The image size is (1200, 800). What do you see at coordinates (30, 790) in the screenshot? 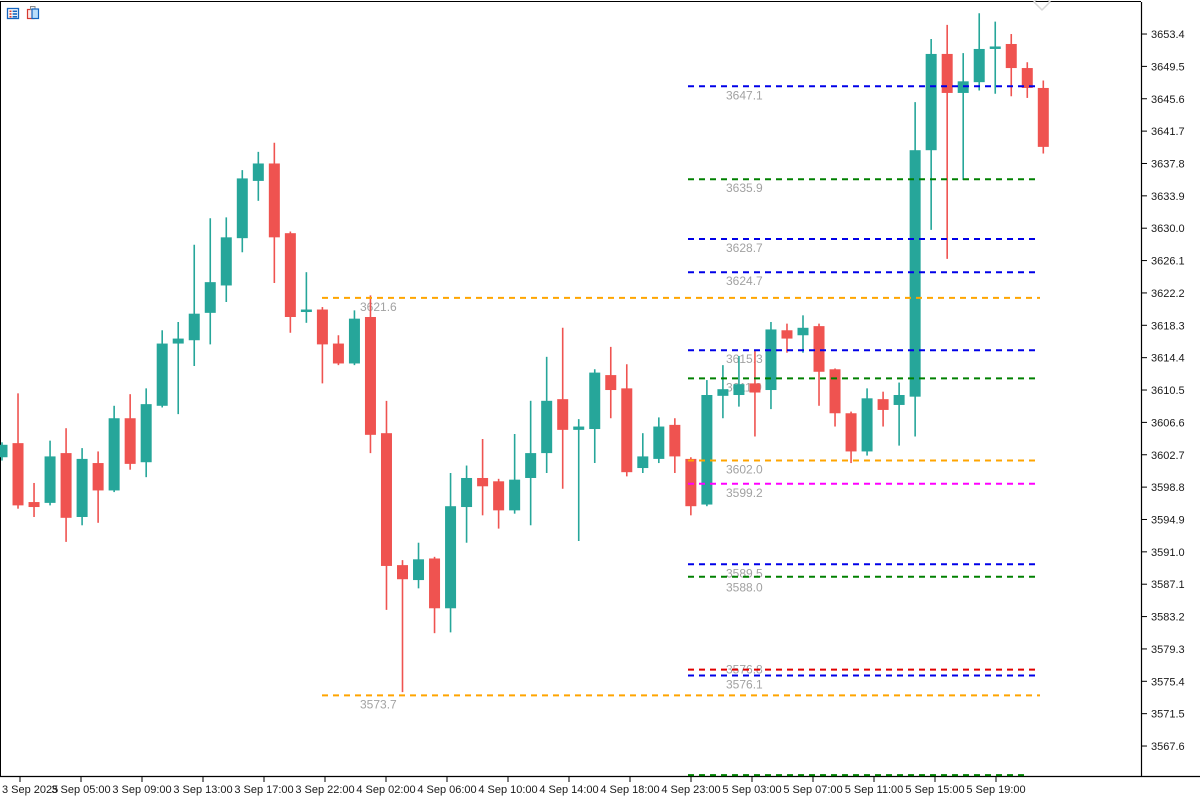
I see `x-tick-label: 3 Sep 2025` at bounding box center [30, 790].